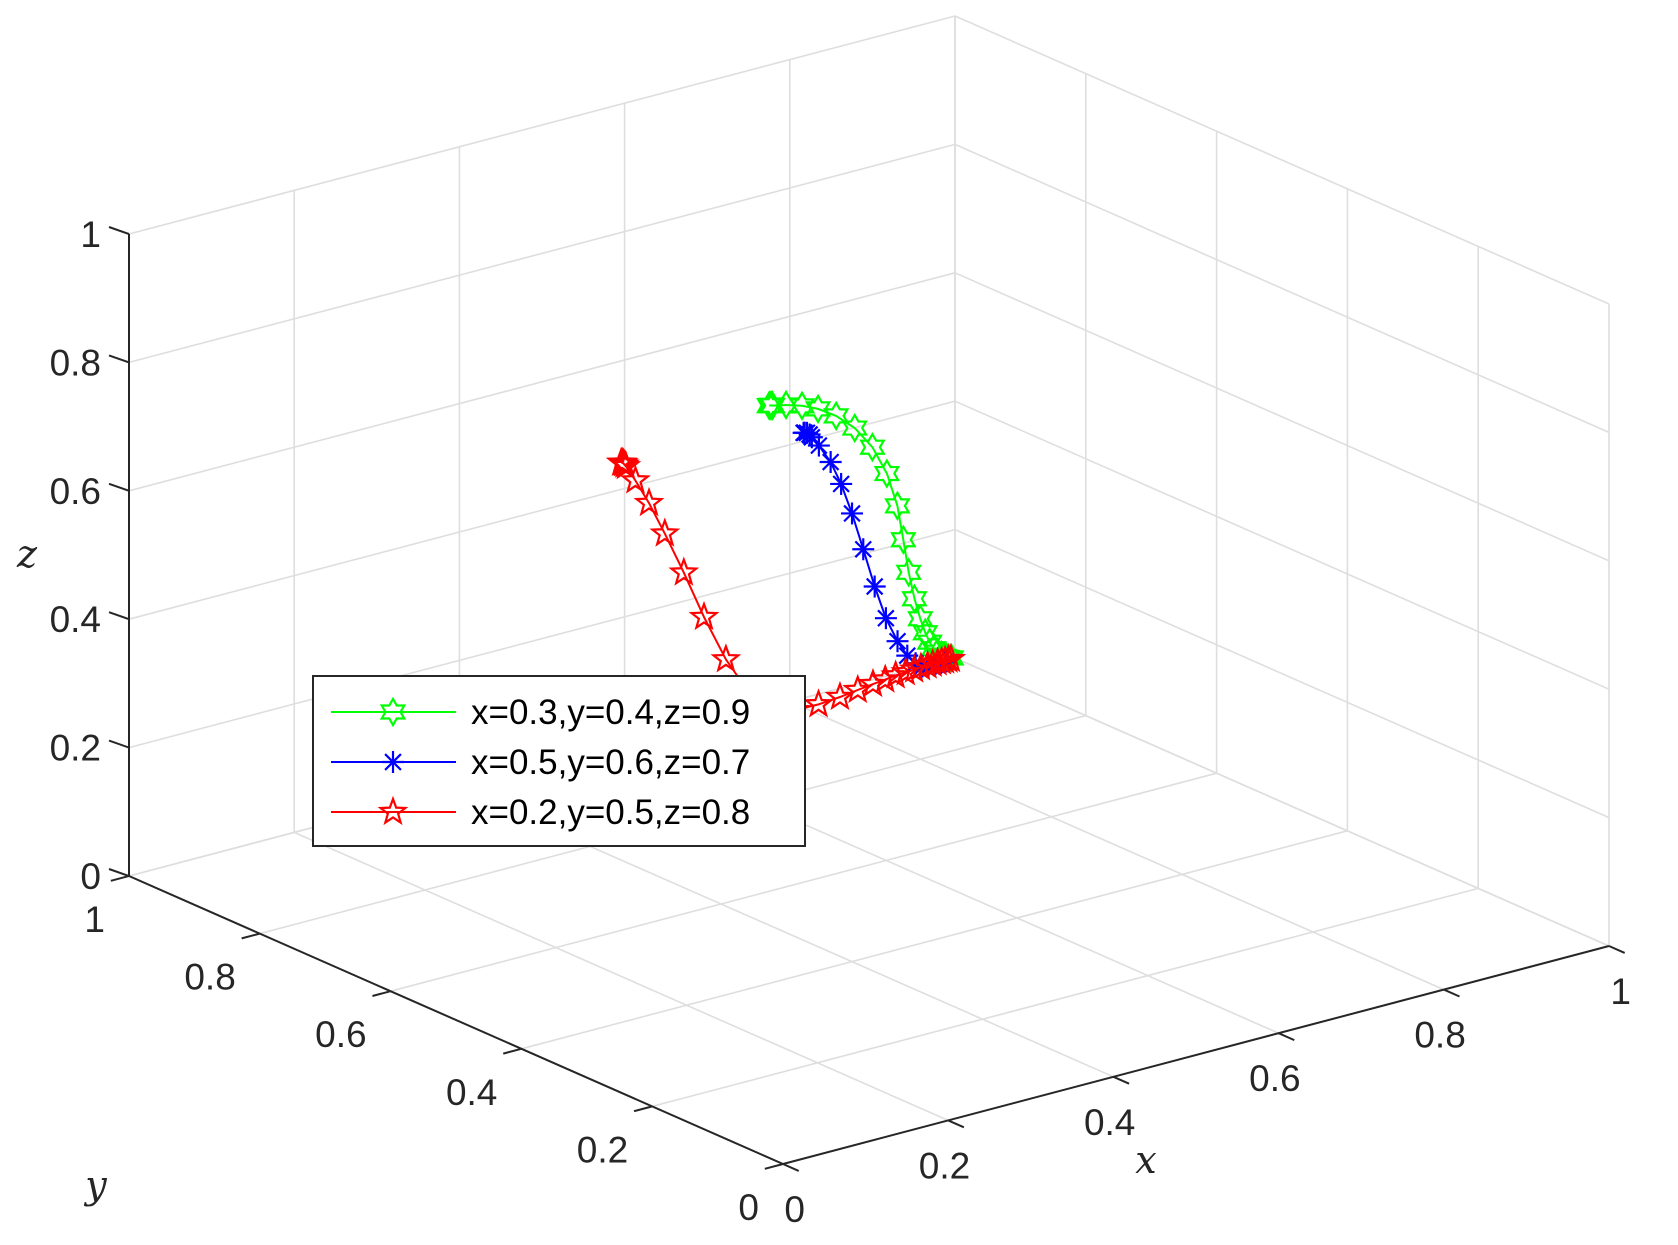  Describe the element at coordinates (944, 1165) in the screenshot. I see `x-tick-label: 0.2` at that location.